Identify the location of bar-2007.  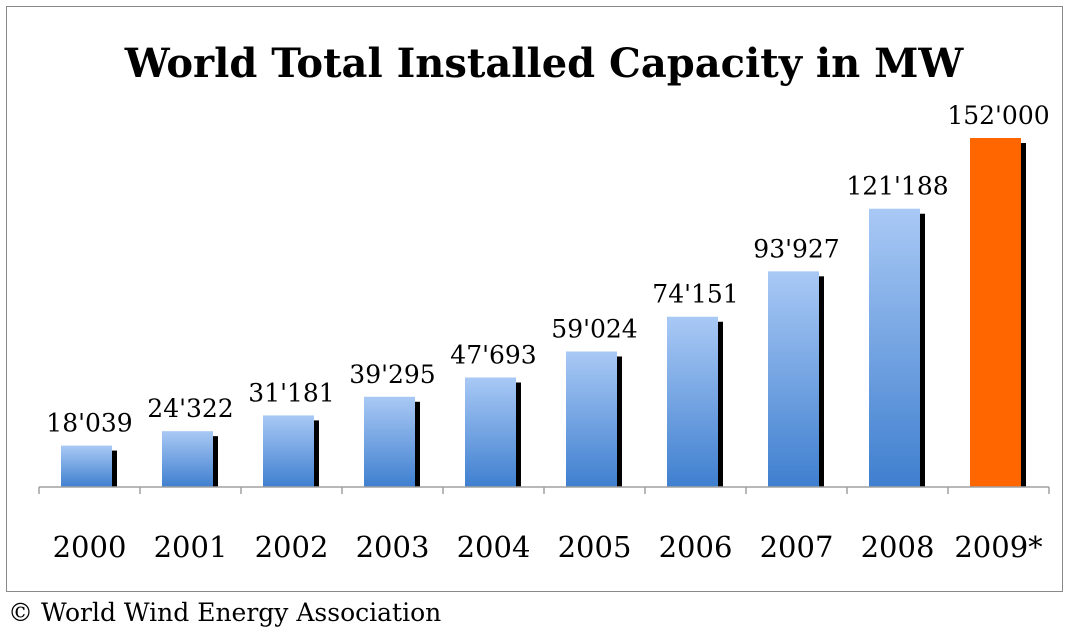
(793, 379).